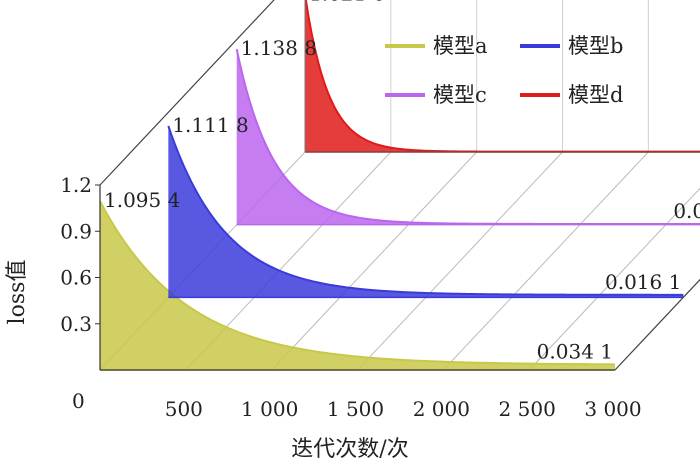 The height and width of the screenshot is (471, 700). What do you see at coordinates (686, 211) in the screenshot?
I see `end-value-label-3: 0.004 4` at bounding box center [686, 211].